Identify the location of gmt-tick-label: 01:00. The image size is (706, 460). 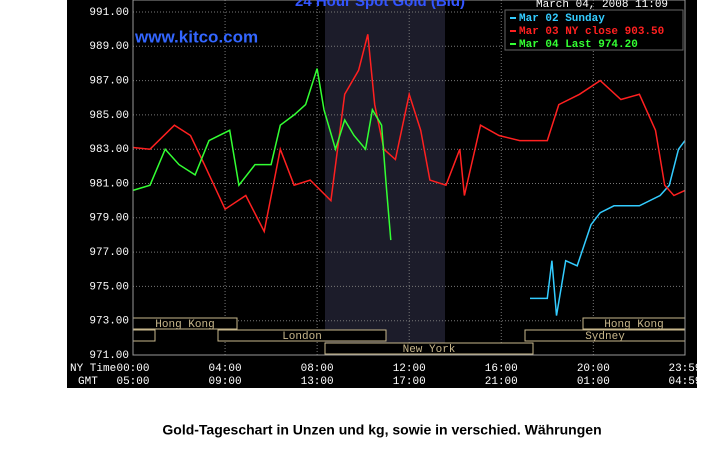
(593, 382).